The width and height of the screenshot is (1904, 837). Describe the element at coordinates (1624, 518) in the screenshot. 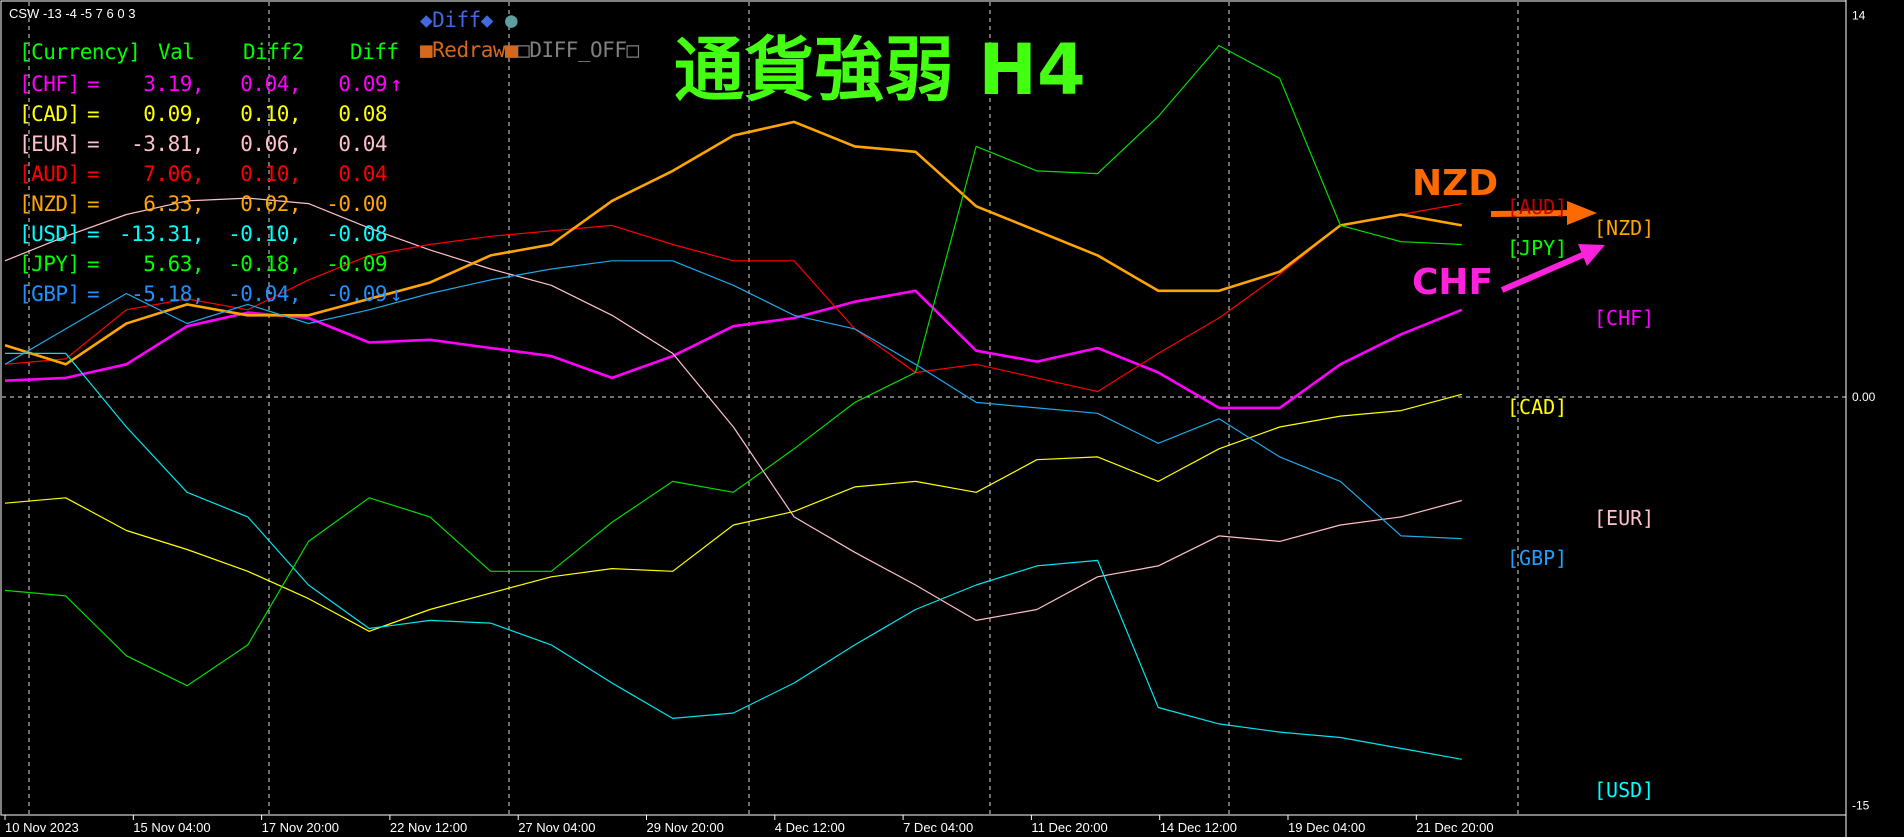

I see `end-label: [EUR]` at that location.